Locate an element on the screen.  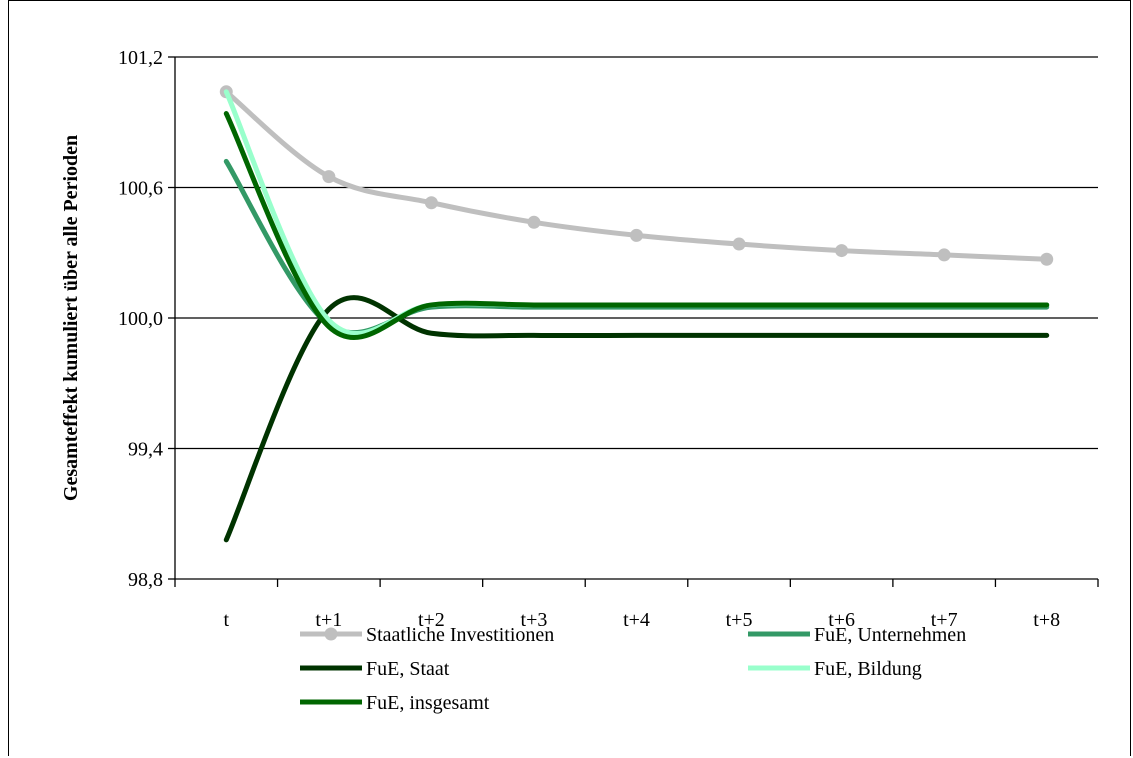
legend-label: FuE, Staat is located at coordinates (408, 669).